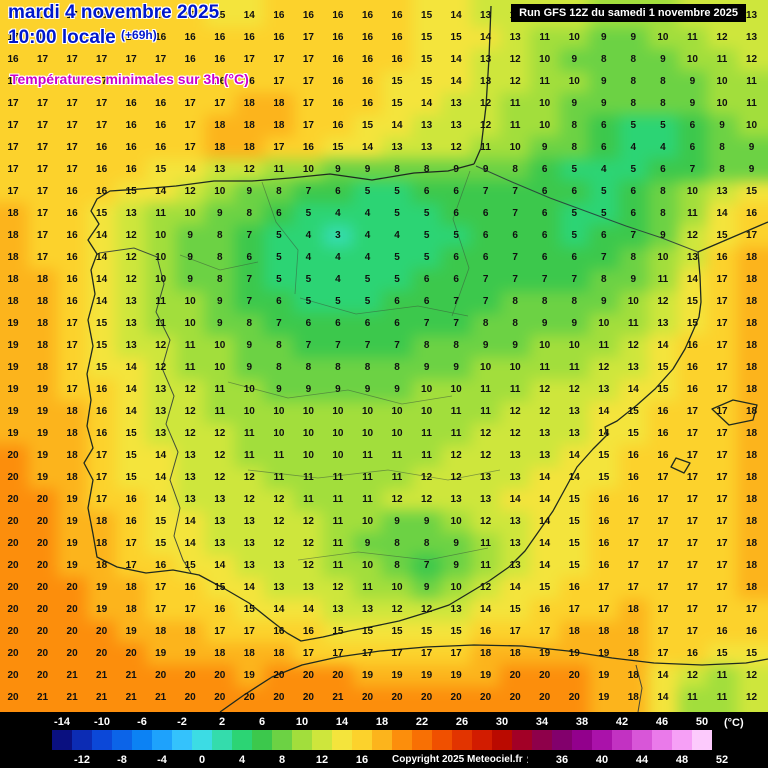 The image size is (768, 768). Describe the element at coordinates (680, 465) in the screenshot. I see `ibiza-coastline` at that location.